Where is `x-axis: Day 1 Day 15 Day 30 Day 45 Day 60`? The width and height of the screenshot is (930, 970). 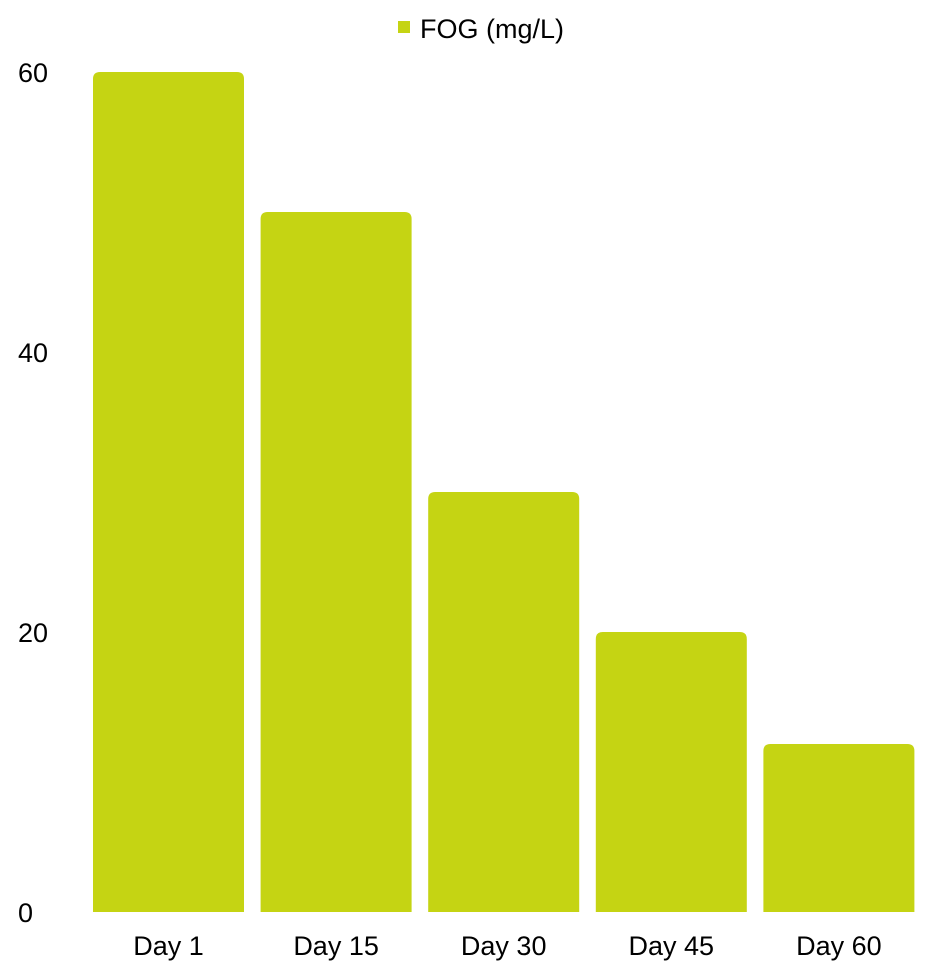
x-axis: Day 1 Day 15 Day 30 Day 45 Day 60 is located at coordinates (507, 946).